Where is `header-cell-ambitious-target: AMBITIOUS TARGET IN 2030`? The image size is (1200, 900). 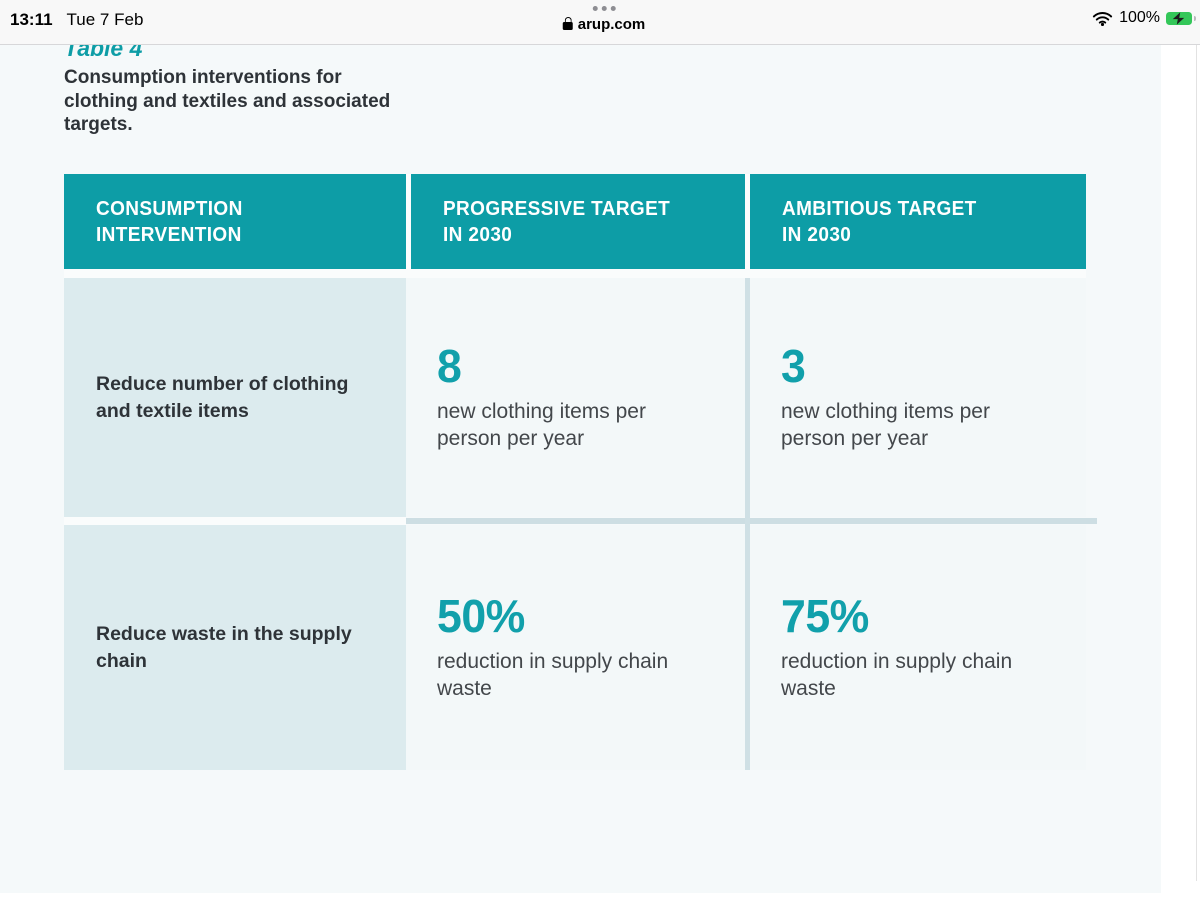 header-cell-ambitious-target: AMBITIOUS TARGET IN 2030 is located at coordinates (918, 221).